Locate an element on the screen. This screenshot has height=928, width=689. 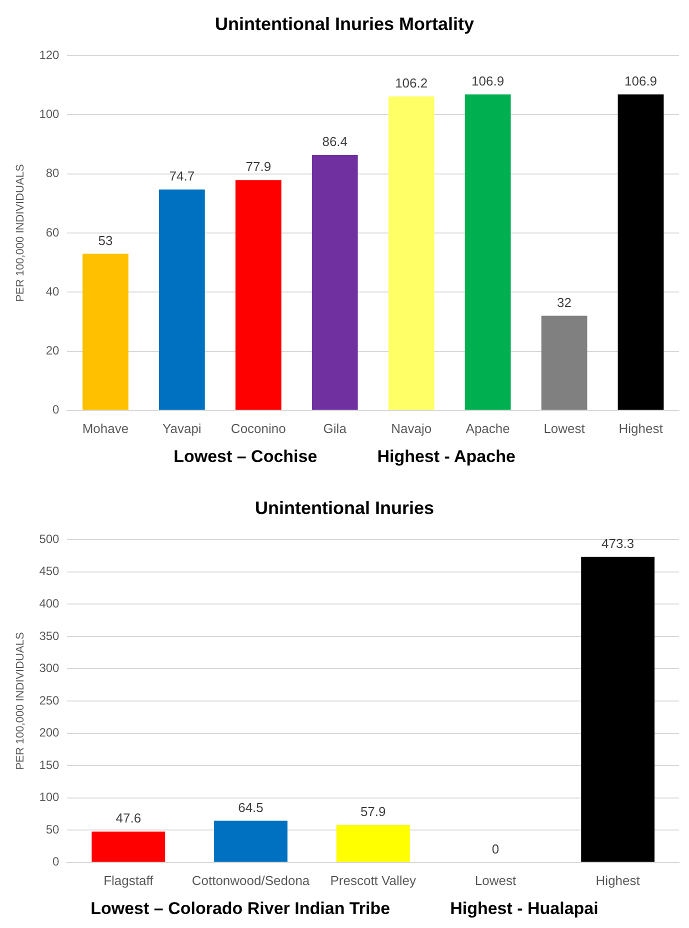
x-tick-label: Coconino is located at coordinates (258, 428).